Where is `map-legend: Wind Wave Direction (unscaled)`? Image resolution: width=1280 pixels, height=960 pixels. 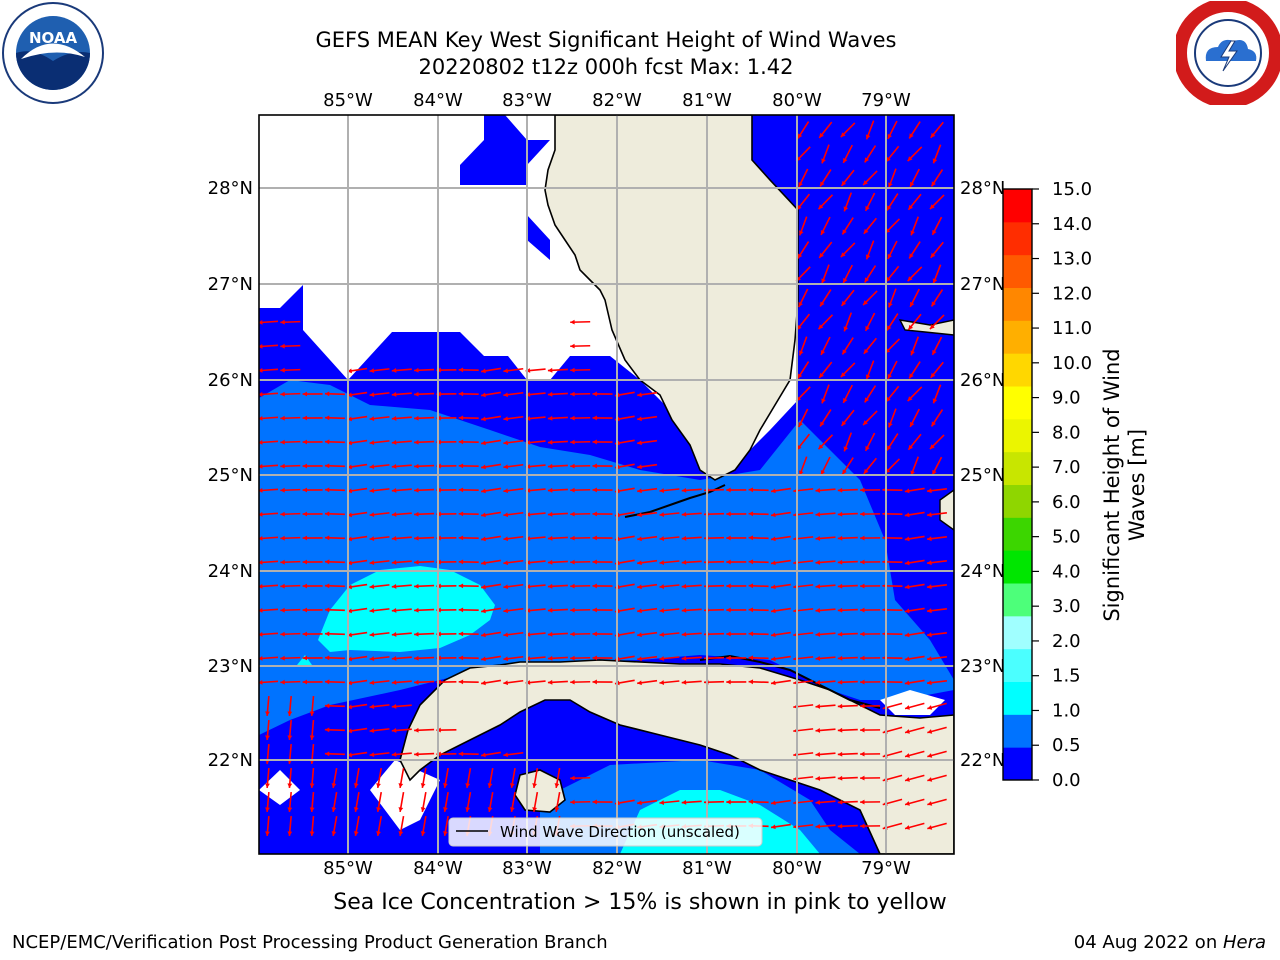
map-legend: Wind Wave Direction (unscaled) is located at coordinates (605, 832).